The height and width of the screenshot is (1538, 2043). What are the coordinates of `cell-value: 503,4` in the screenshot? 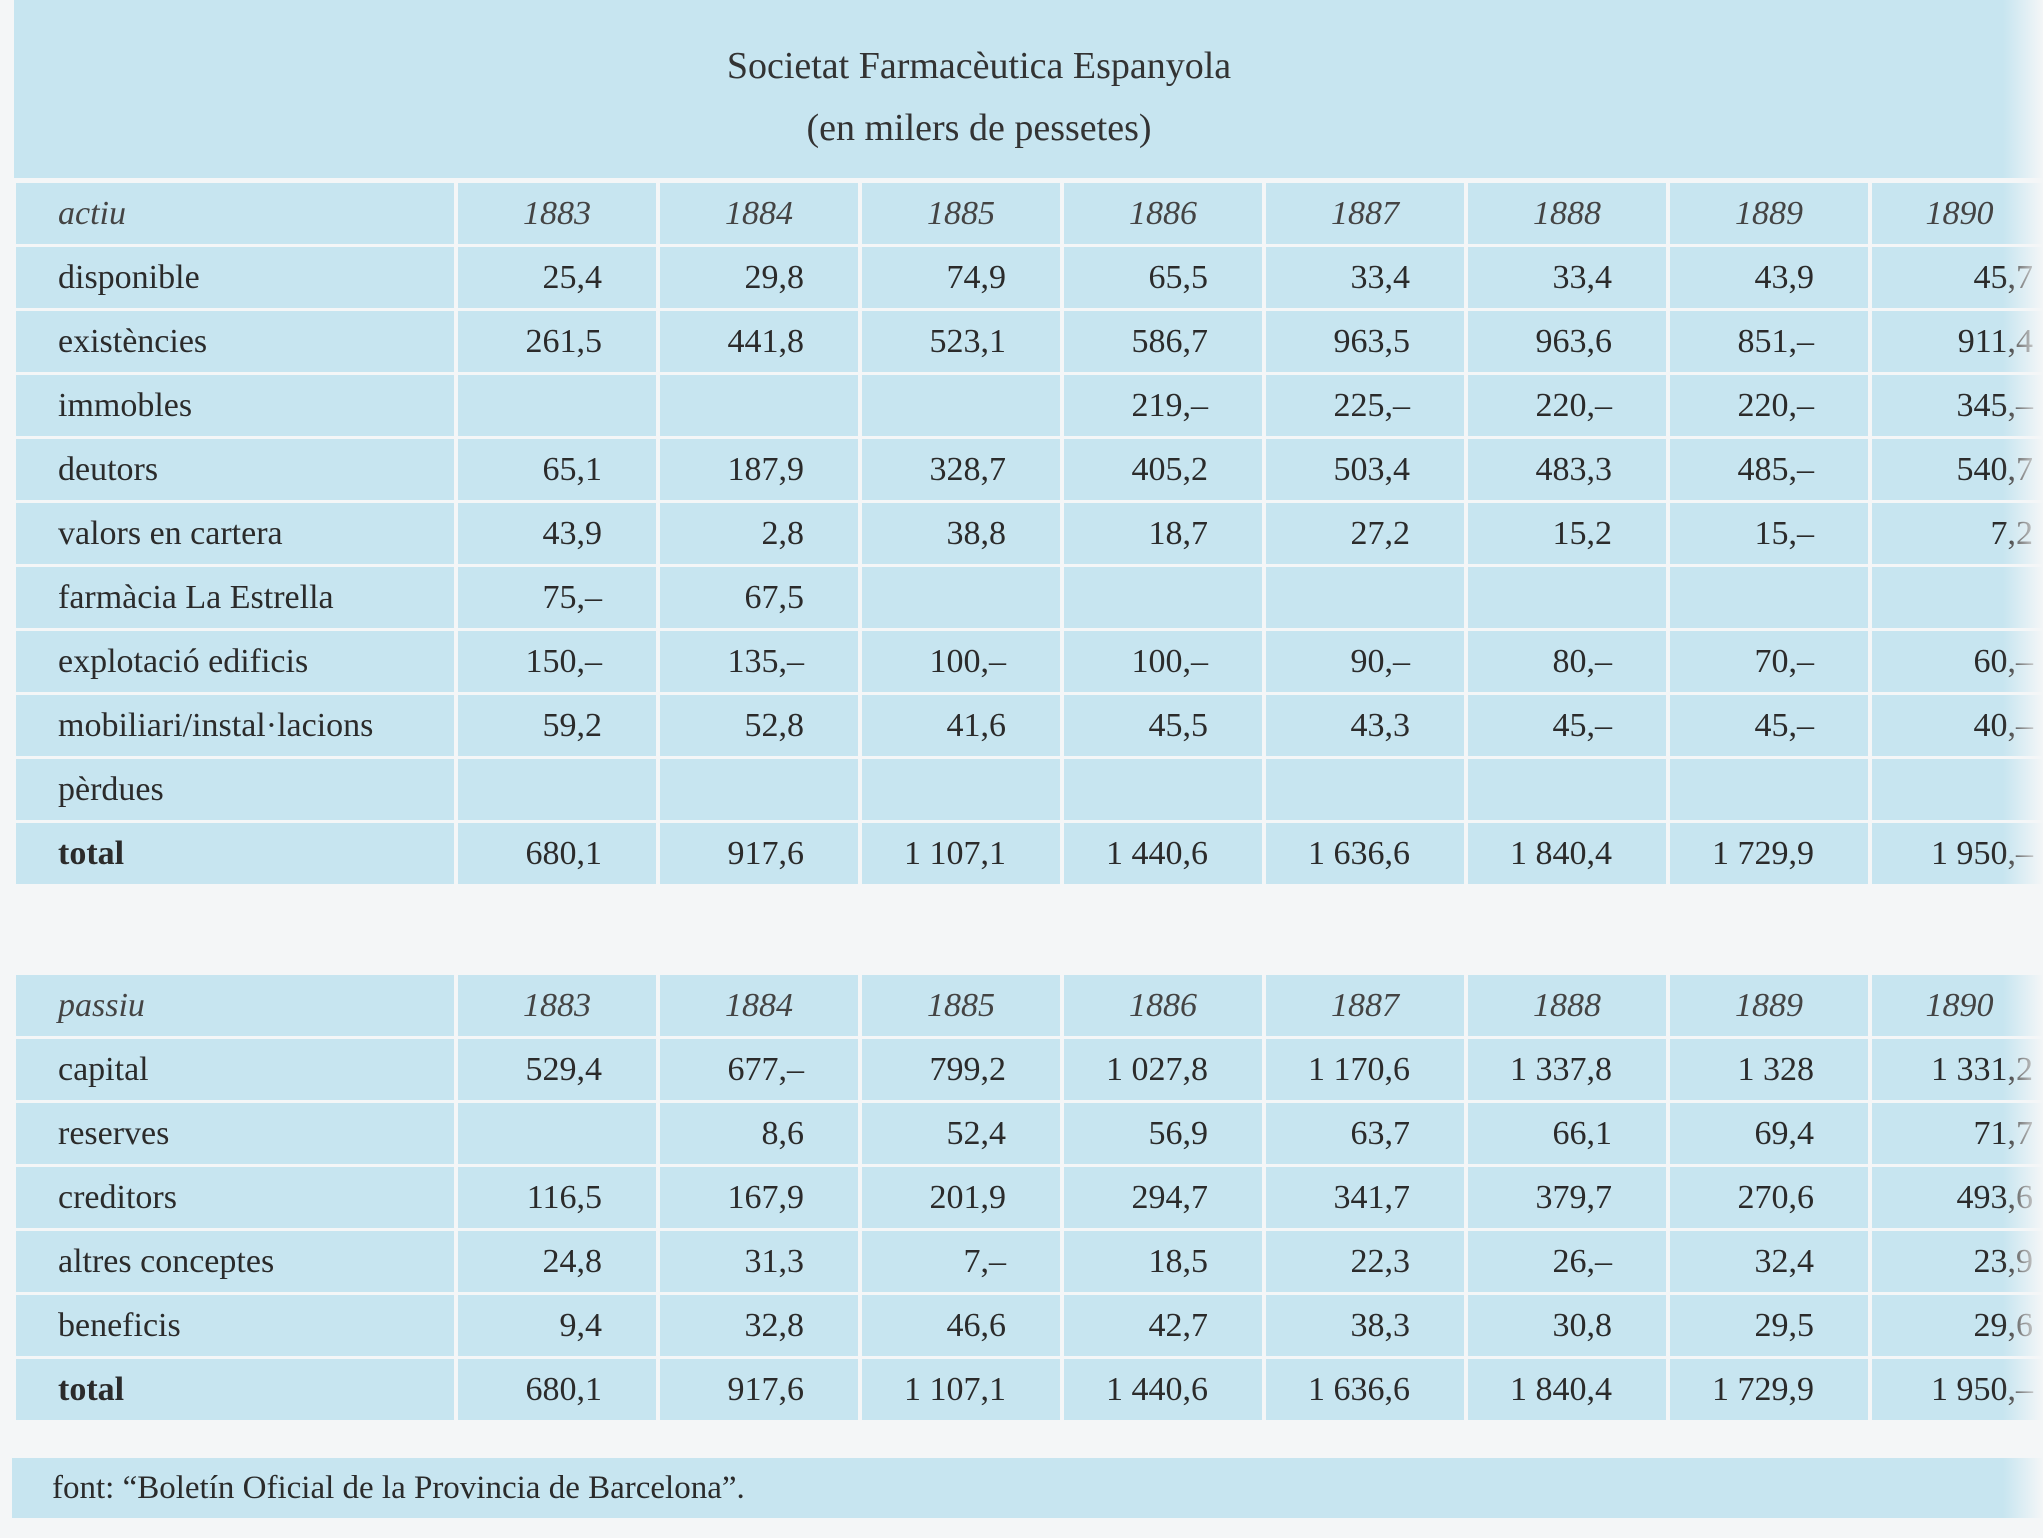 It's located at (1365, 469).